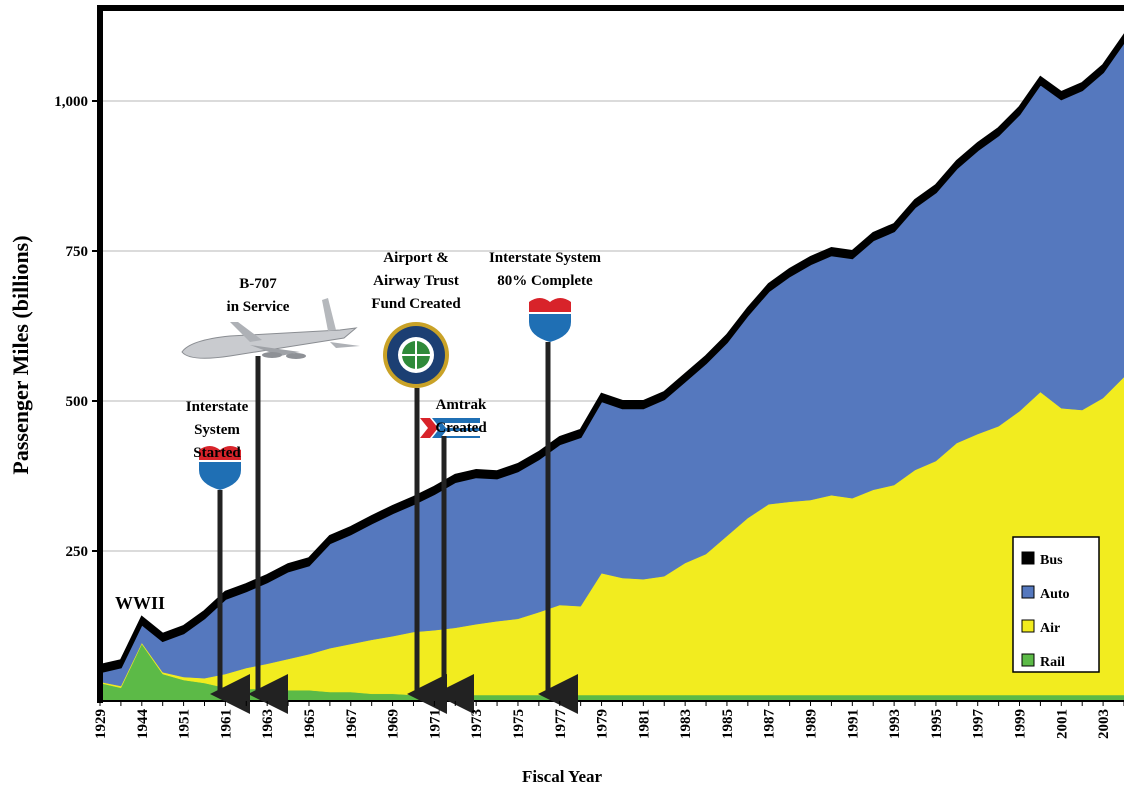 This screenshot has width=1124, height=792. I want to click on faa-seal, so click(416, 355).